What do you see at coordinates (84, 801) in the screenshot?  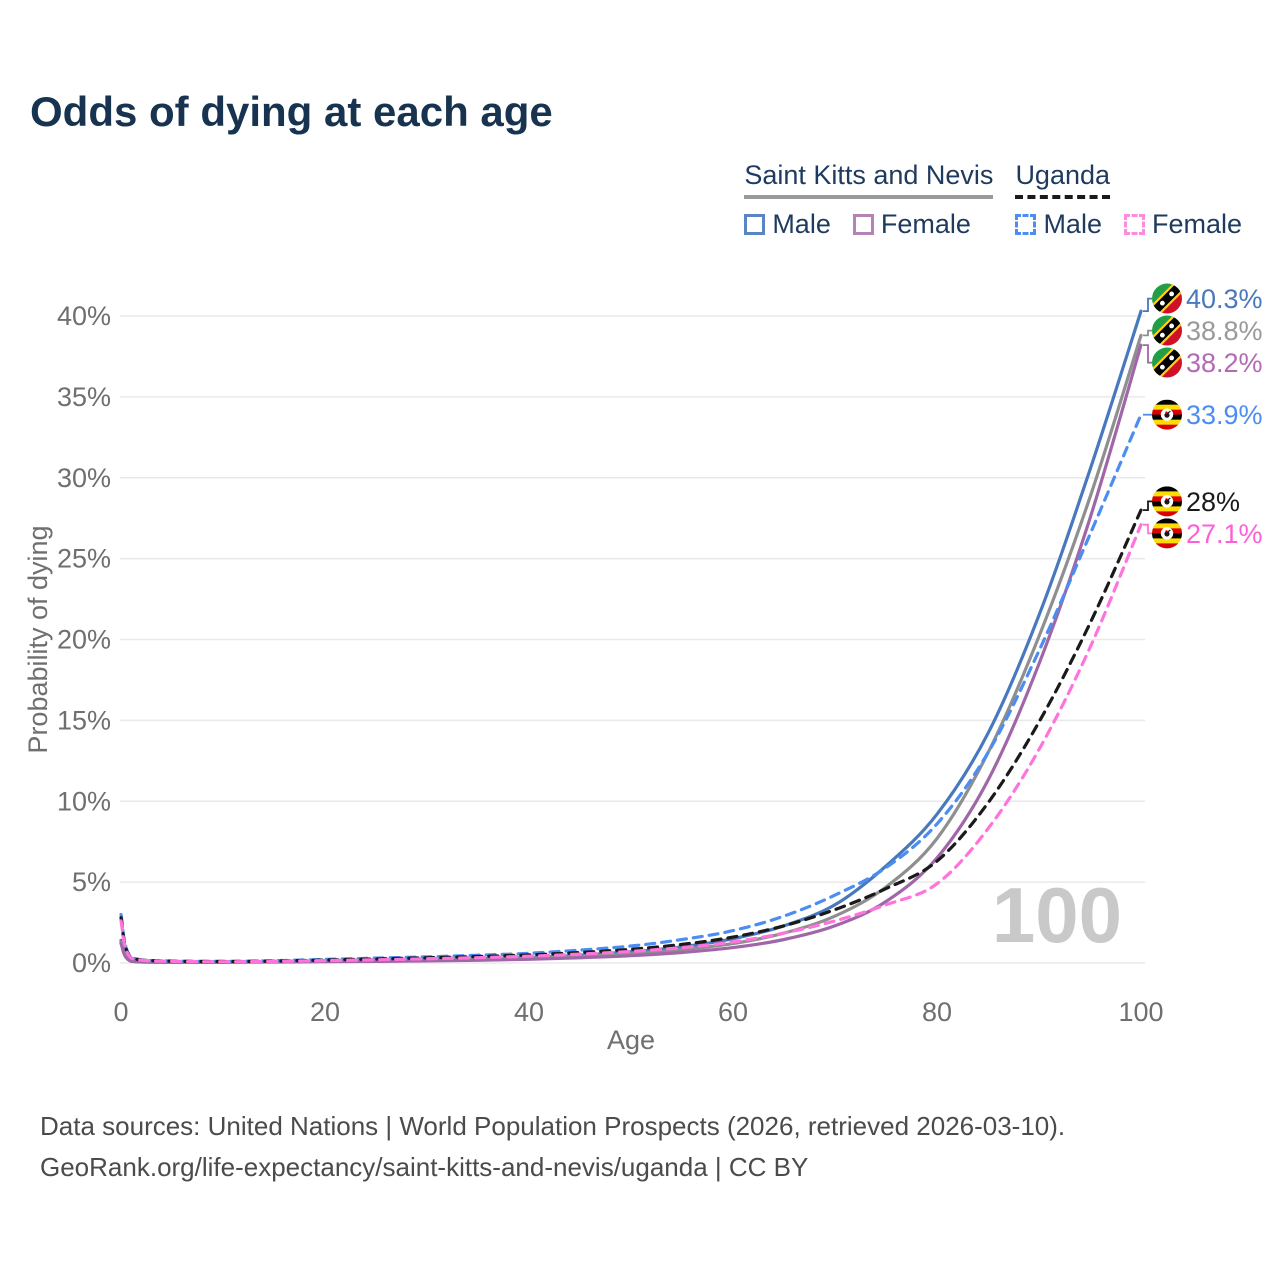 I see `y-tick-label: 10%` at bounding box center [84, 801].